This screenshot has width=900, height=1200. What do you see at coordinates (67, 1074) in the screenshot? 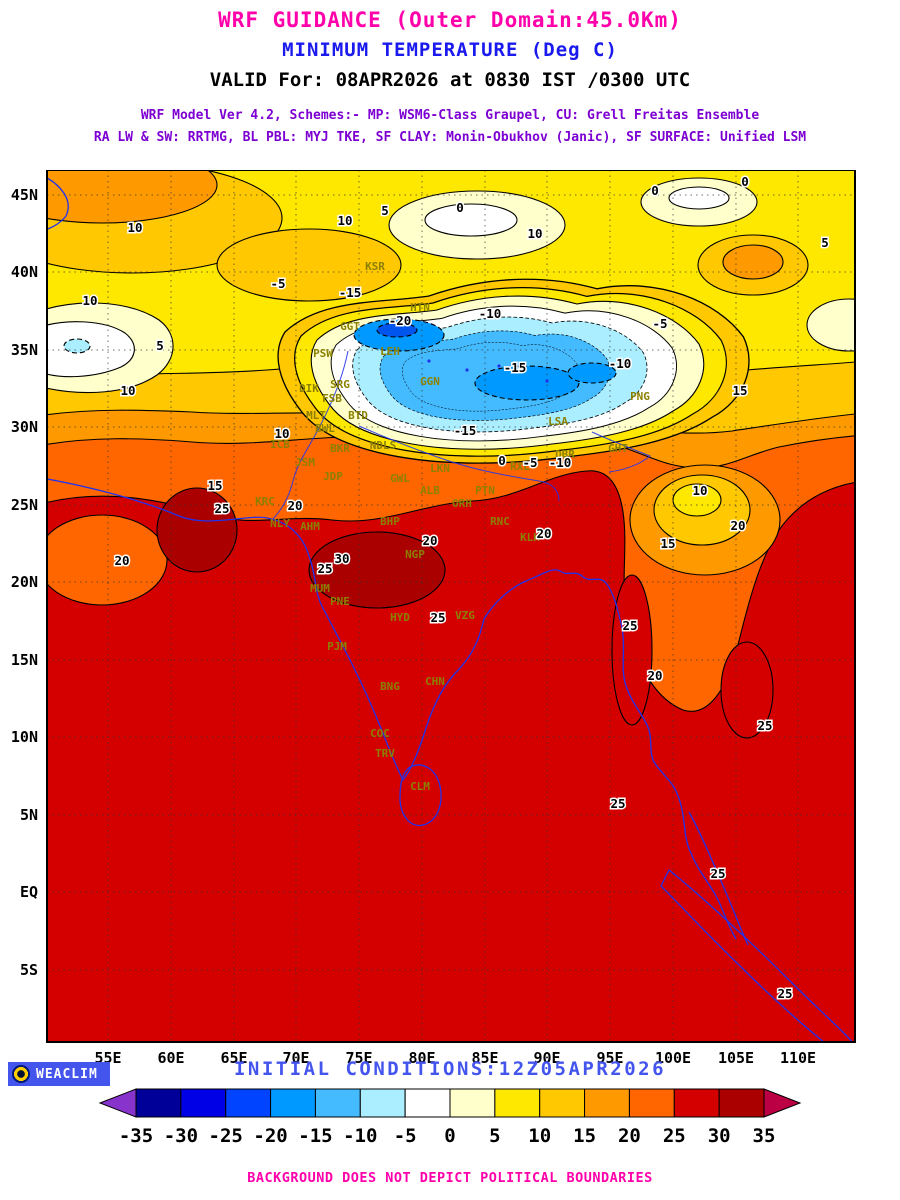
I see `weaclim-label: WEACLIM` at bounding box center [67, 1074].